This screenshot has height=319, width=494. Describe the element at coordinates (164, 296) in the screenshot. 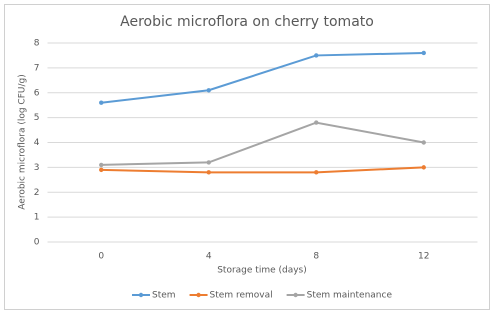

I see `legend-label: Stem` at that location.